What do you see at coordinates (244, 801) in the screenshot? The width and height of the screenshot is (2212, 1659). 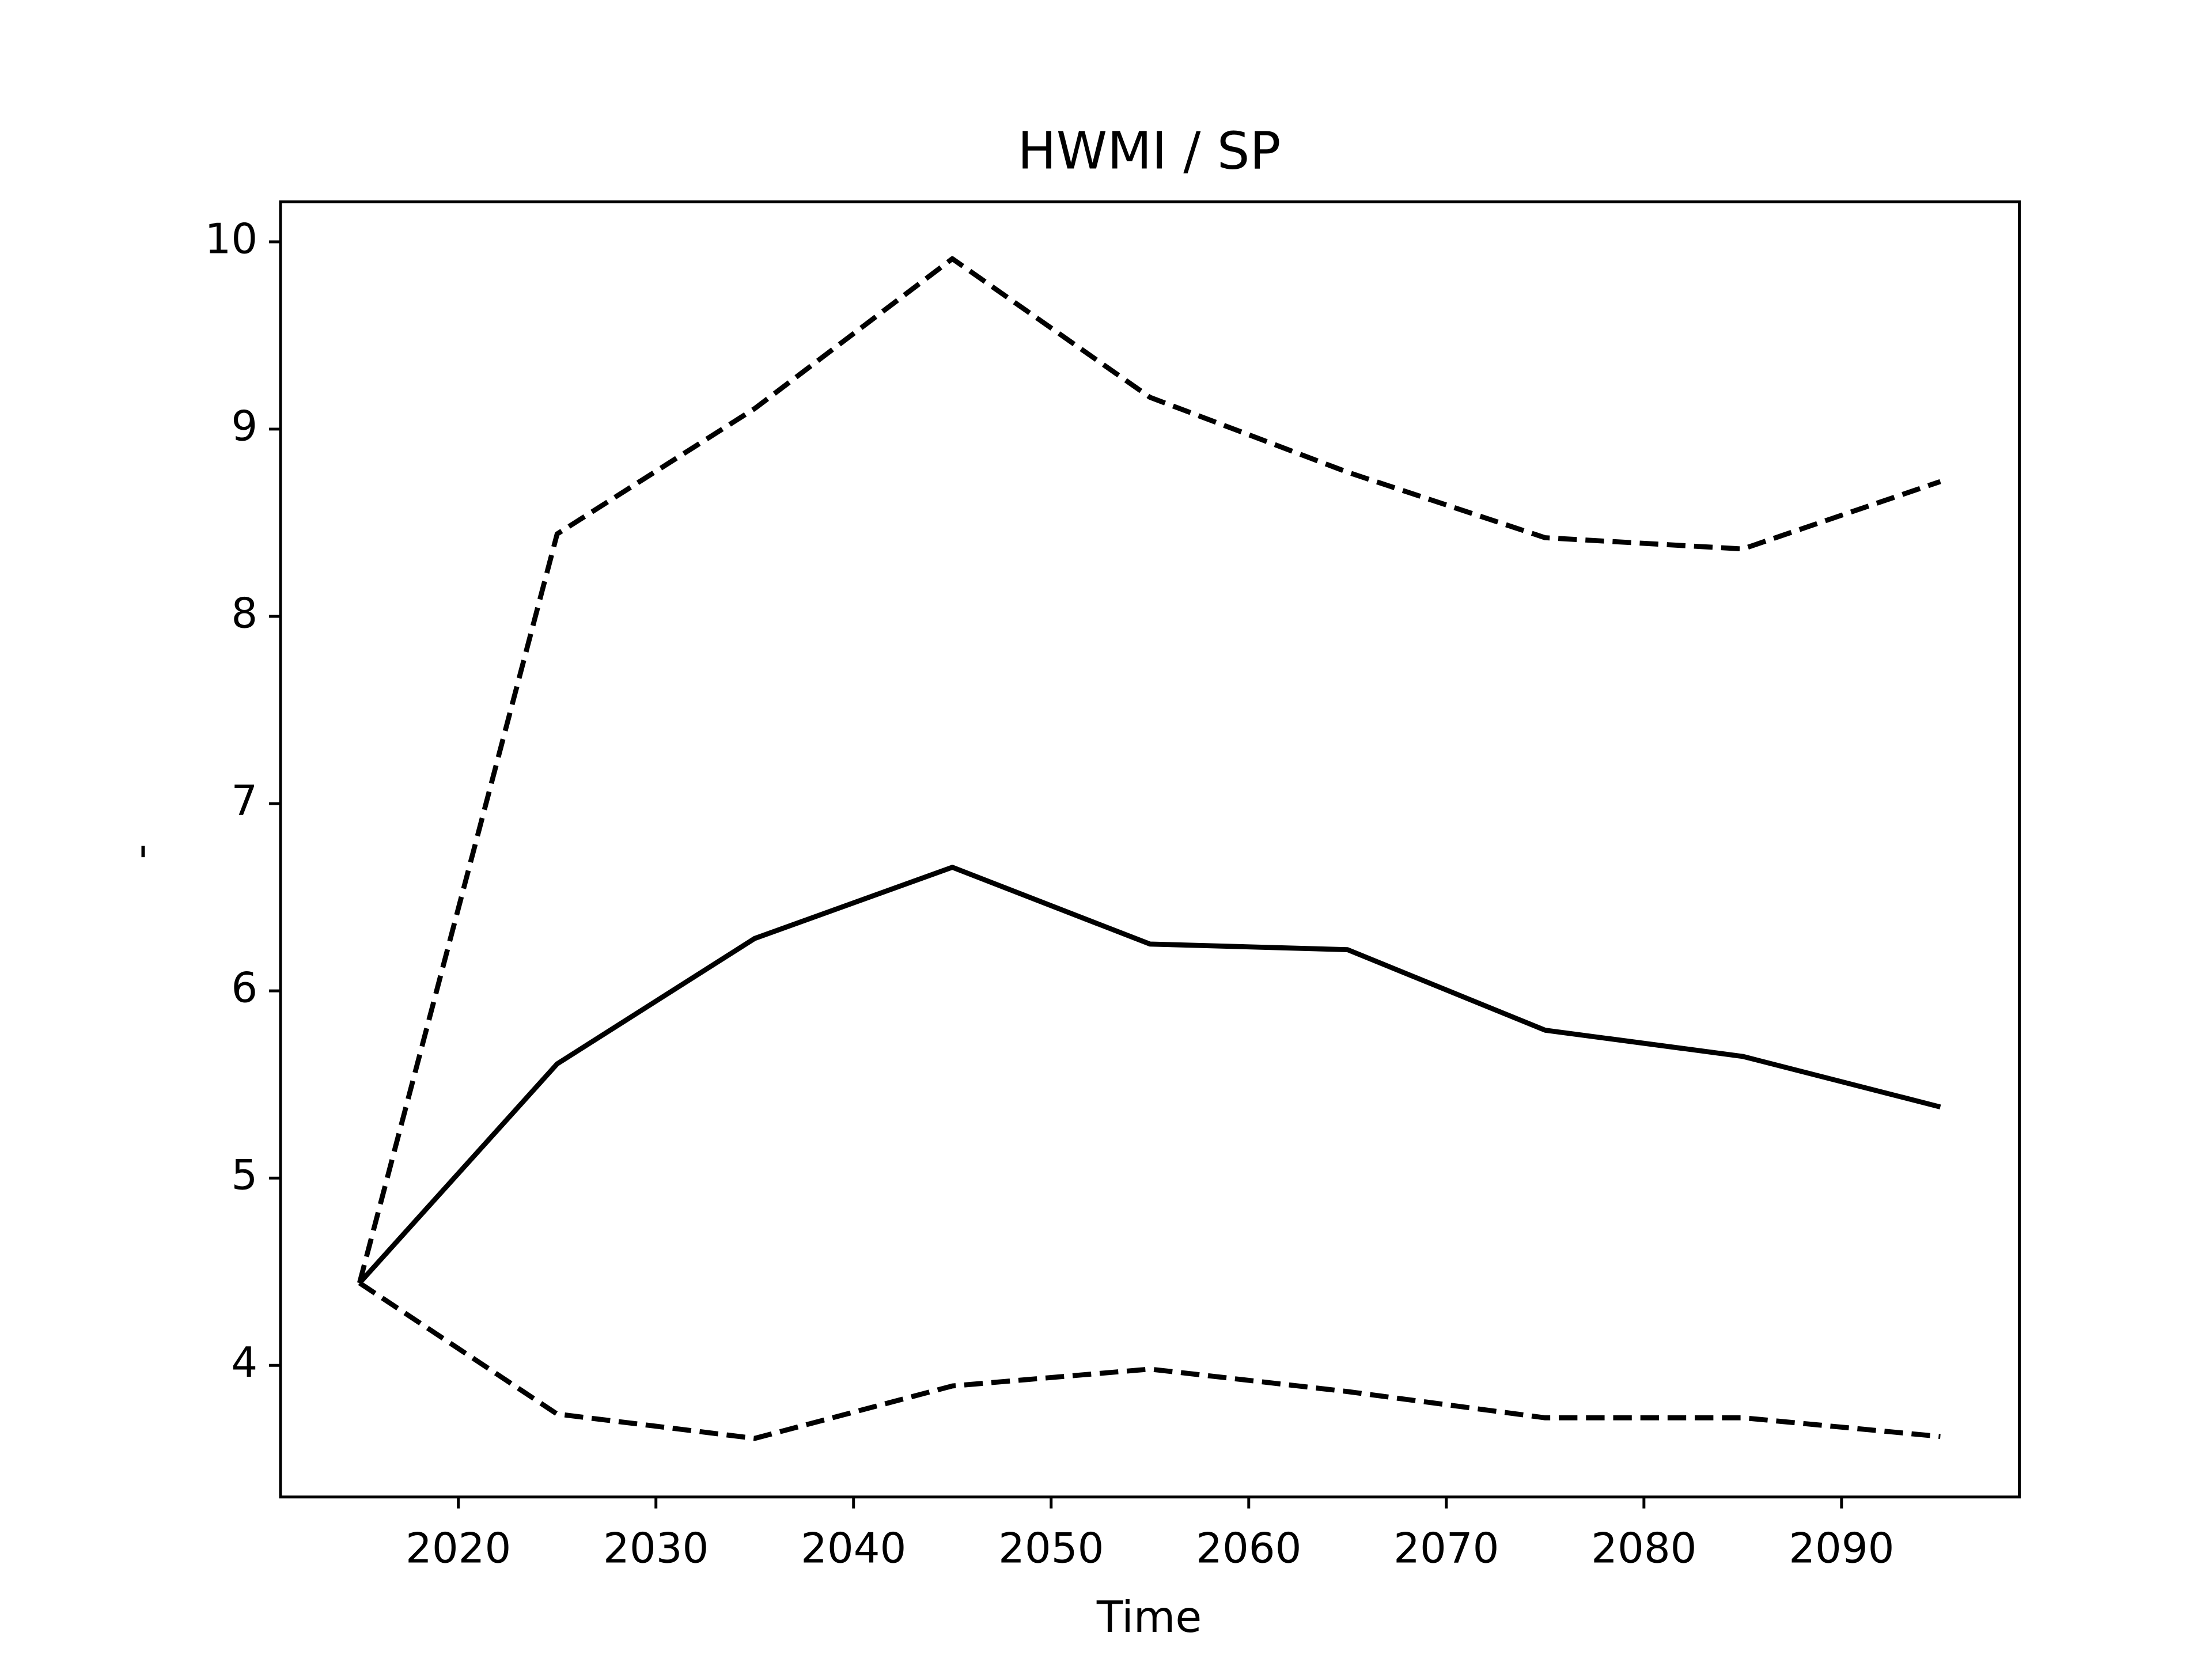 I see `y-tick-label: 7` at bounding box center [244, 801].